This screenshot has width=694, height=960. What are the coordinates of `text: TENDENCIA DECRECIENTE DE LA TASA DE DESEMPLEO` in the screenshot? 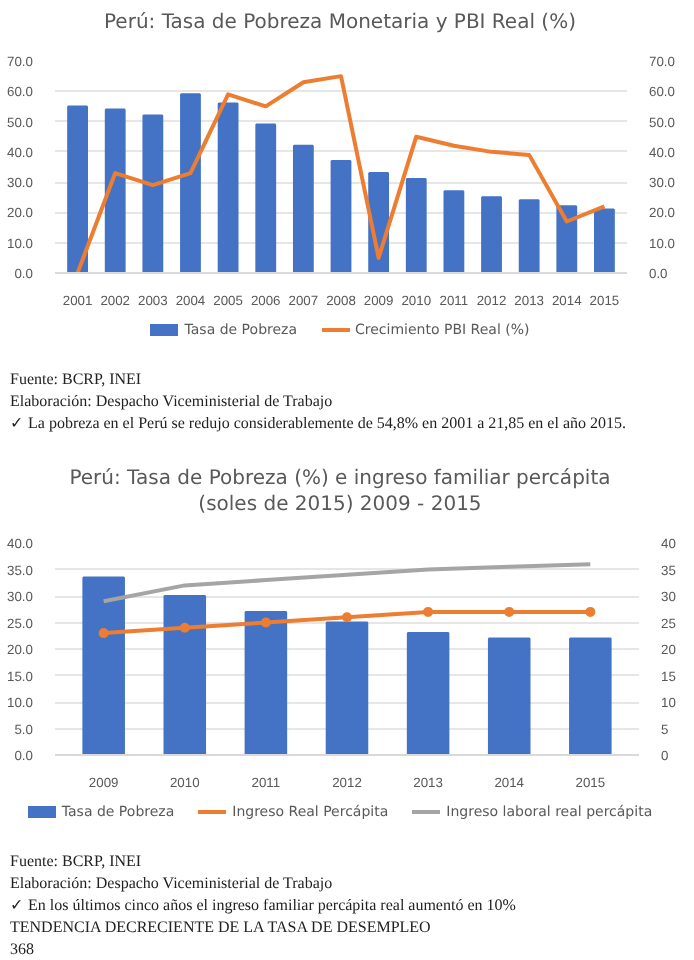 It's located at (220, 927).